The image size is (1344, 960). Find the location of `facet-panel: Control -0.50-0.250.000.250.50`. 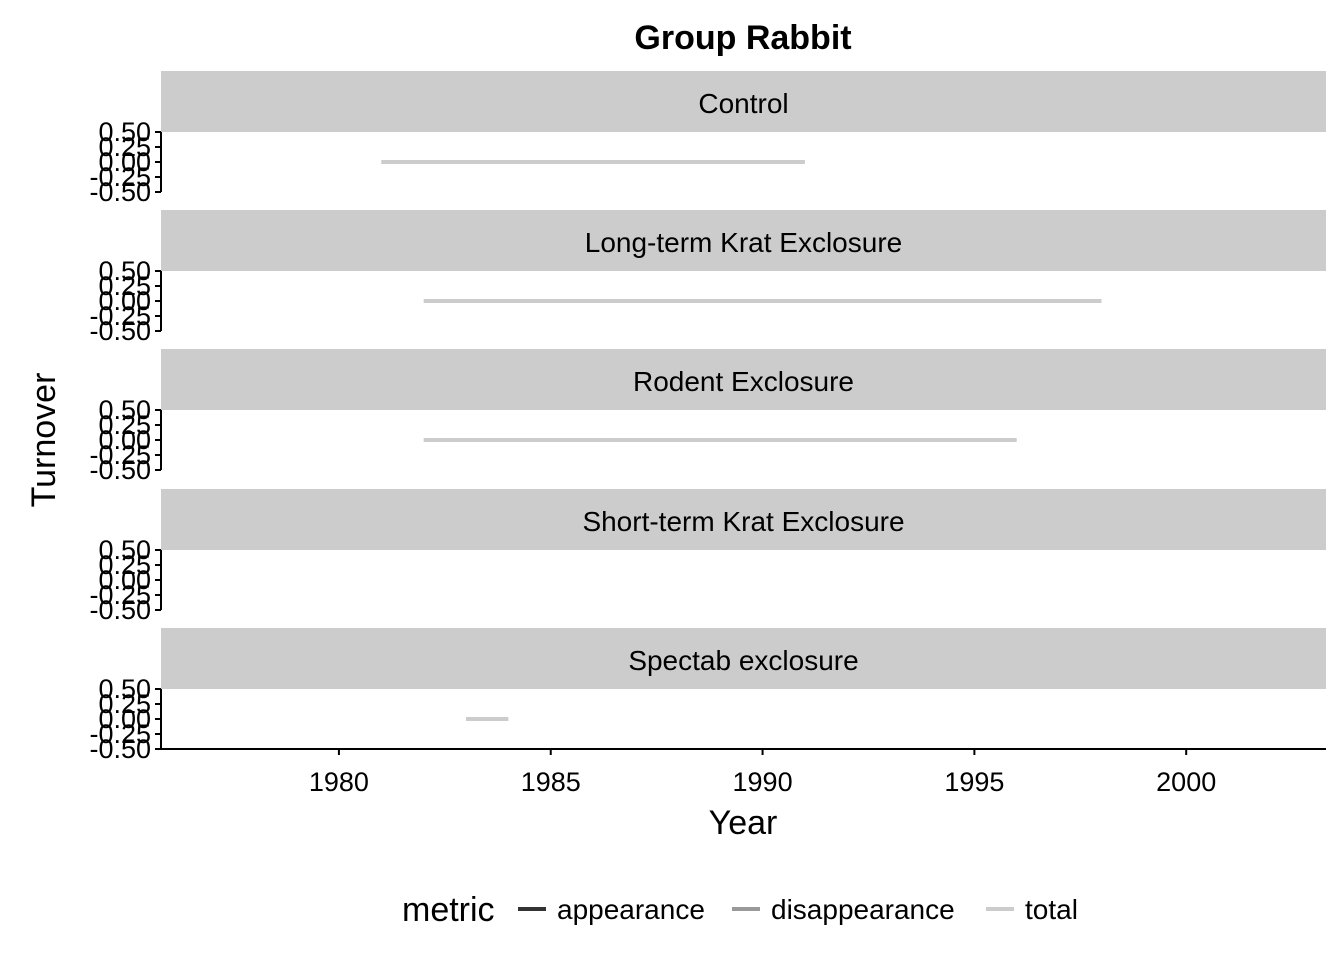

facet-panel: Control -0.50-0.250.000.250.50 is located at coordinates (707, 139).